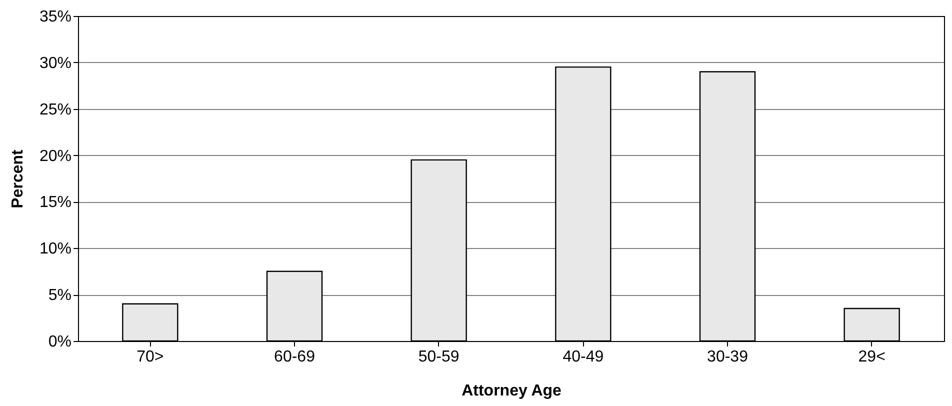 This screenshot has height=406, width=952. What do you see at coordinates (872, 357) in the screenshot?
I see `x-tick-label: 29<` at bounding box center [872, 357].